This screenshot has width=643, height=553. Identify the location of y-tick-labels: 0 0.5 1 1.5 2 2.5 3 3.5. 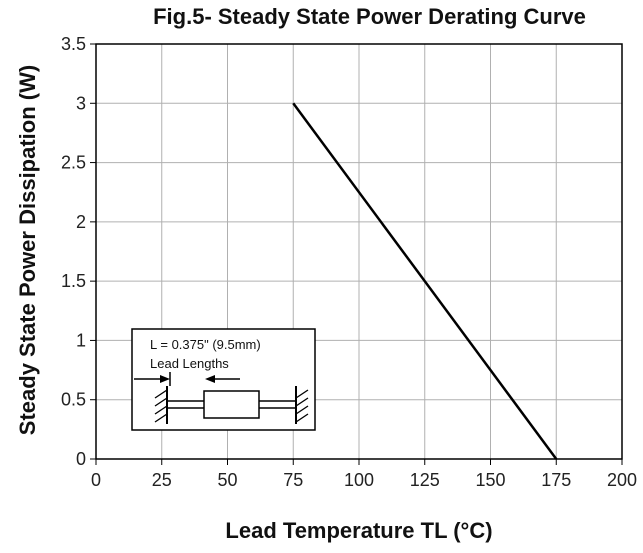
(73, 251).